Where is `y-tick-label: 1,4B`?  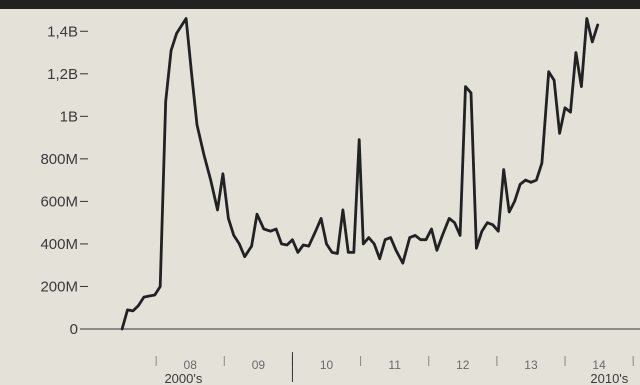
y-tick-label: 1,4B is located at coordinates (62, 31).